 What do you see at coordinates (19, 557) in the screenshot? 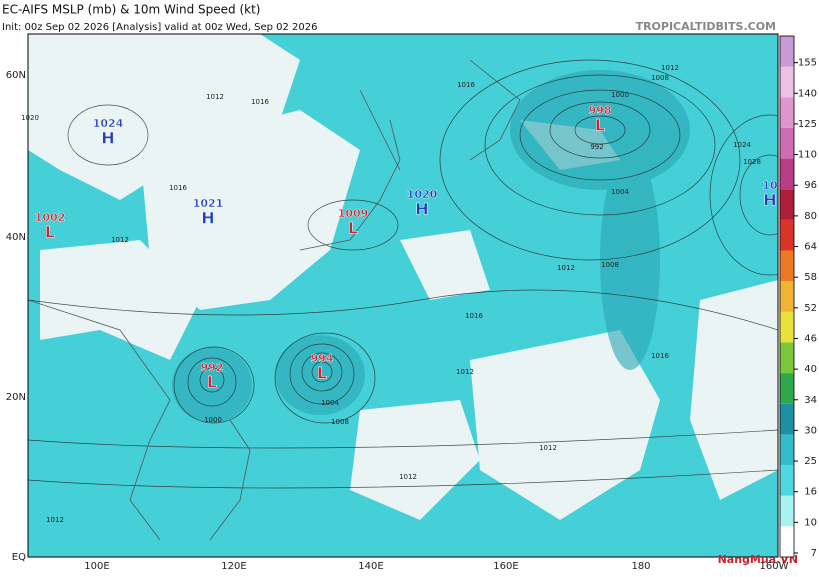
I see `lat-label: EQ` at bounding box center [19, 557].